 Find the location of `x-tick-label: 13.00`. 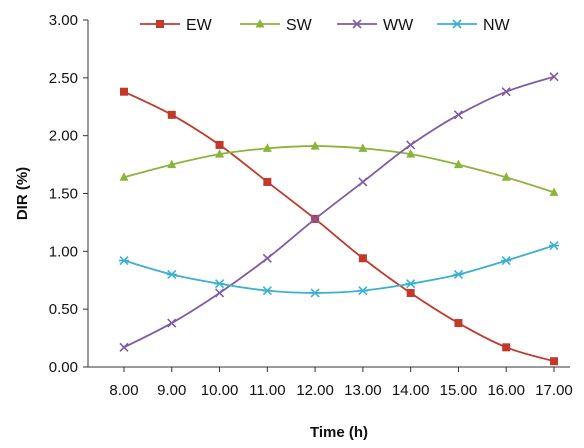

x-tick-label: 13.00 is located at coordinates (363, 390).